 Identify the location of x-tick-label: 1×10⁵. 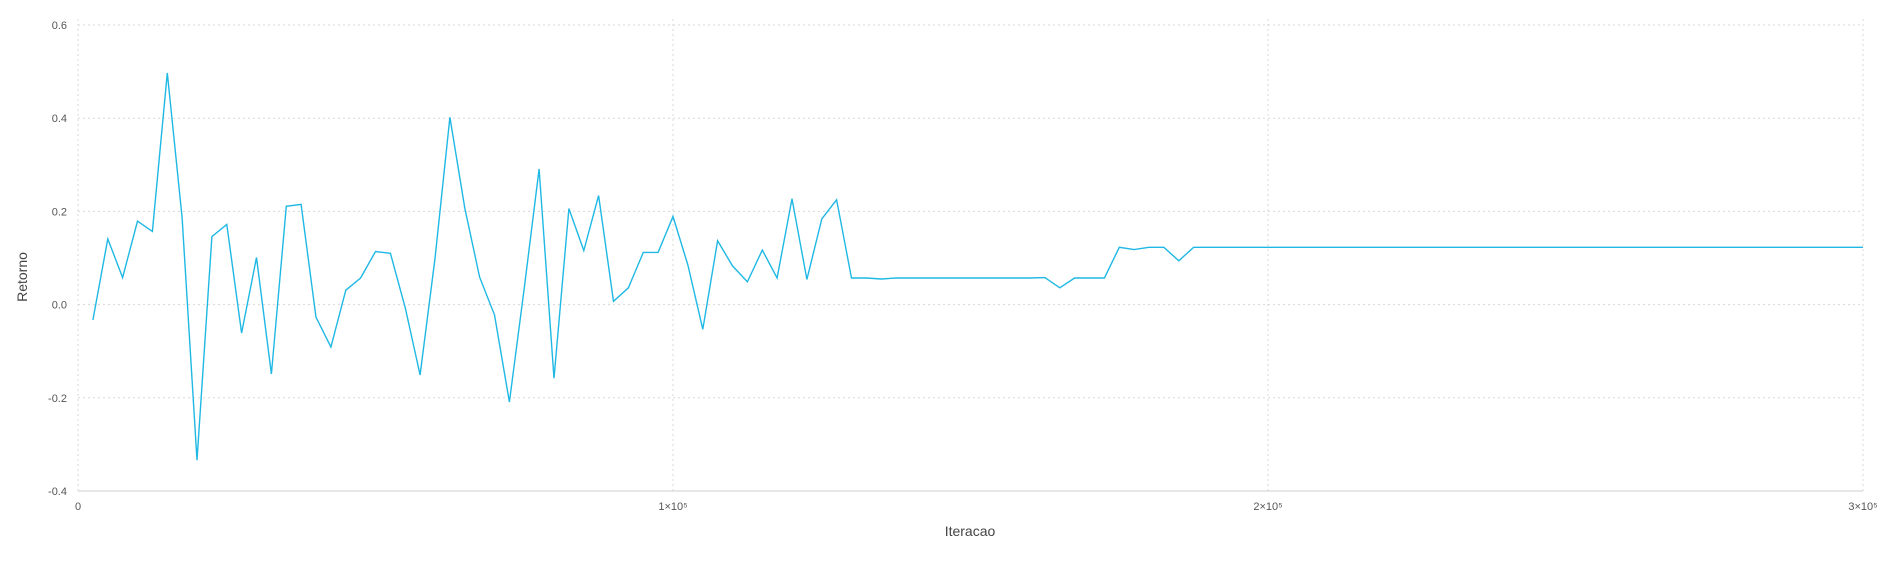
(672, 507).